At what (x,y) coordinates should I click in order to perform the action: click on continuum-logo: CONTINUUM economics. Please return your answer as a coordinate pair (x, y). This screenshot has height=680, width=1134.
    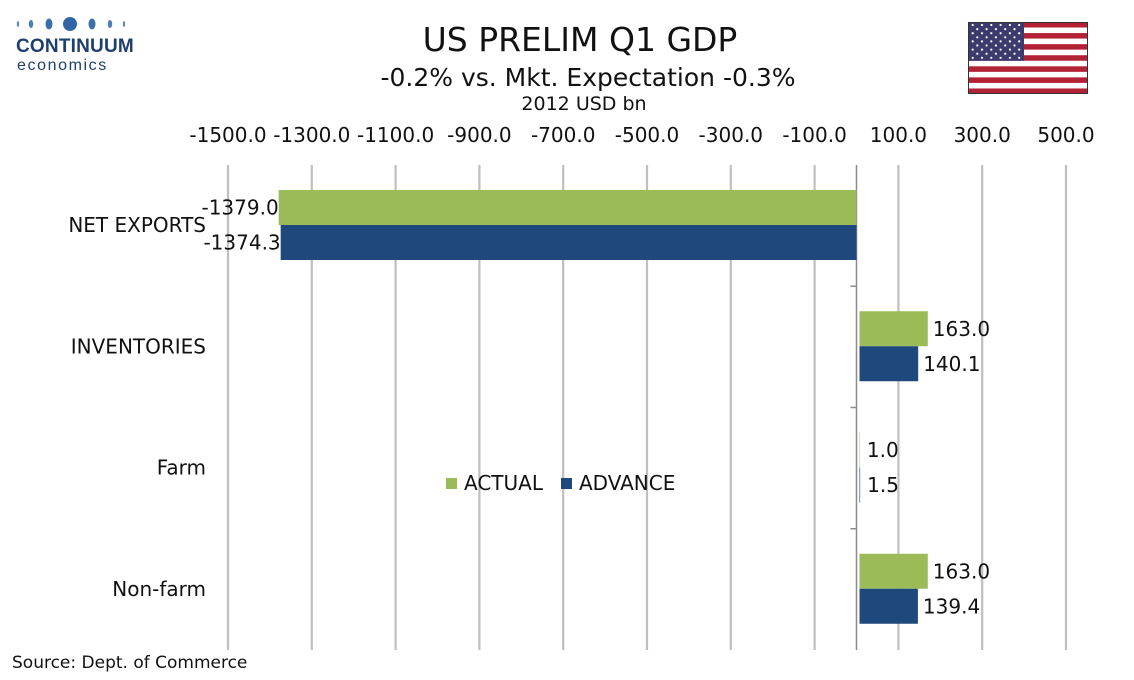
    Looking at the image, I should click on (74, 44).